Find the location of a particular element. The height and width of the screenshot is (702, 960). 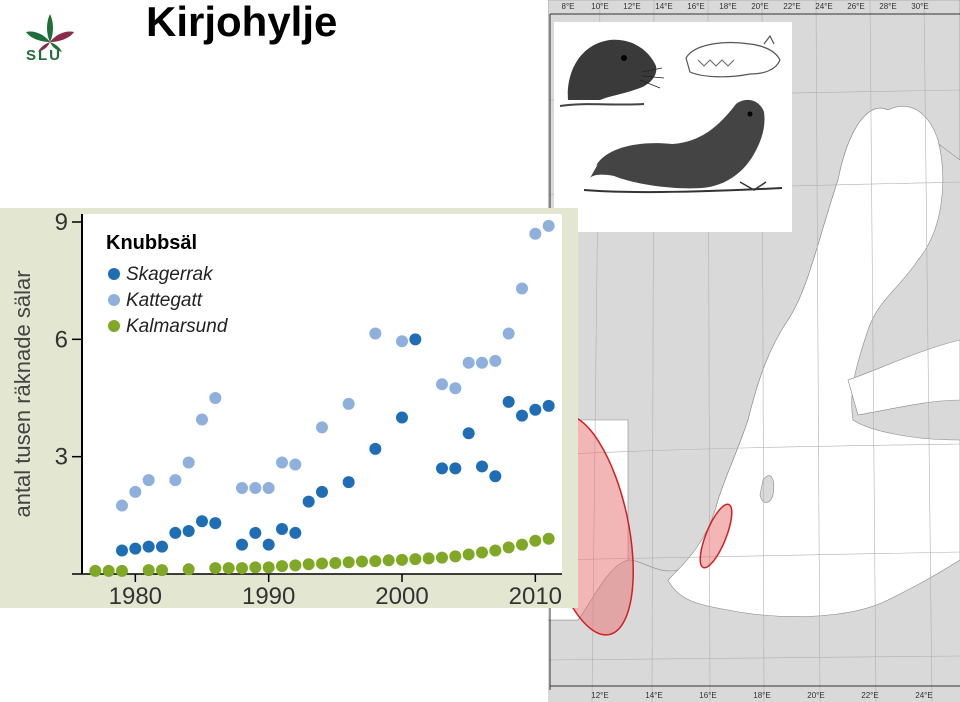

y-ticks: 3 6 9 is located at coordinates (68, 392).